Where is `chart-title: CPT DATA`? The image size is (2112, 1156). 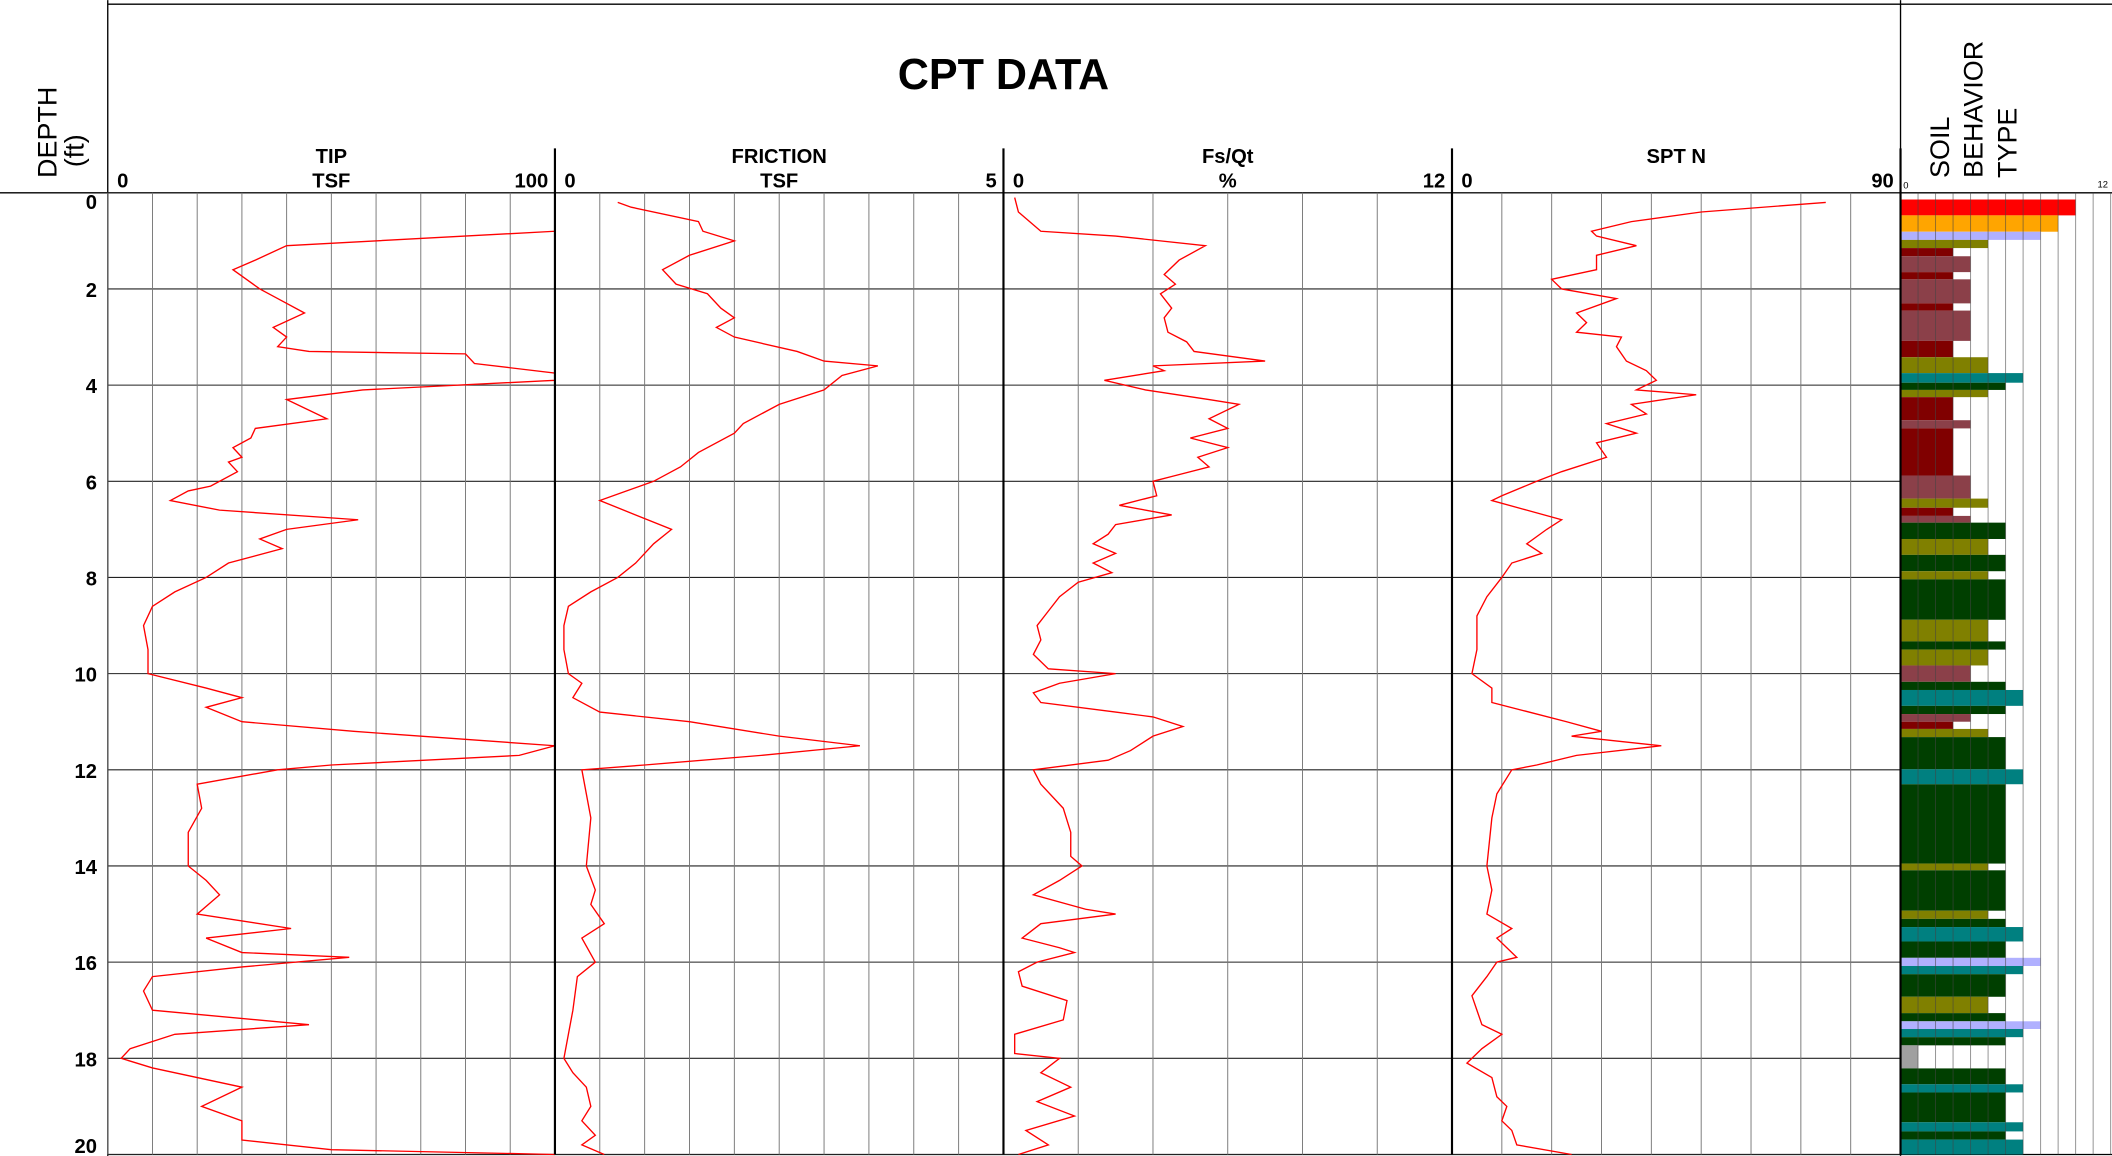
chart-title: CPT DATA is located at coordinates (1003, 75).